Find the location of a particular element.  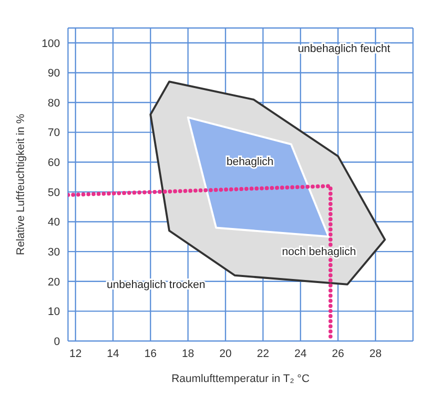

y-tick-label: 100 is located at coordinates (51, 44).